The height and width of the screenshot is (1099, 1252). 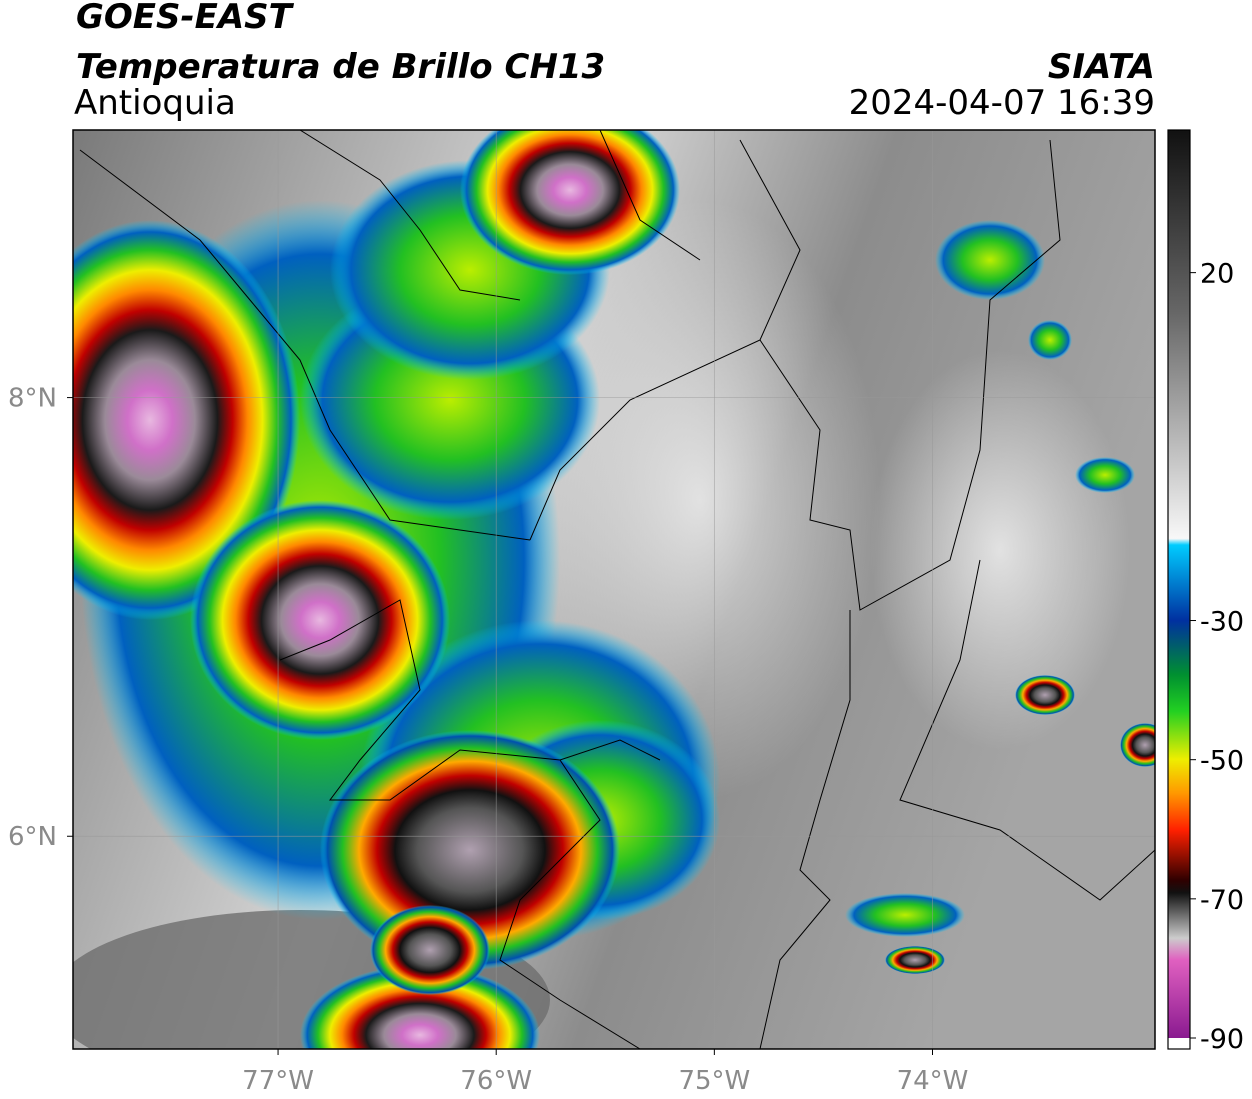 What do you see at coordinates (1101, 67) in the screenshot?
I see `source-label: SIATA` at bounding box center [1101, 67].